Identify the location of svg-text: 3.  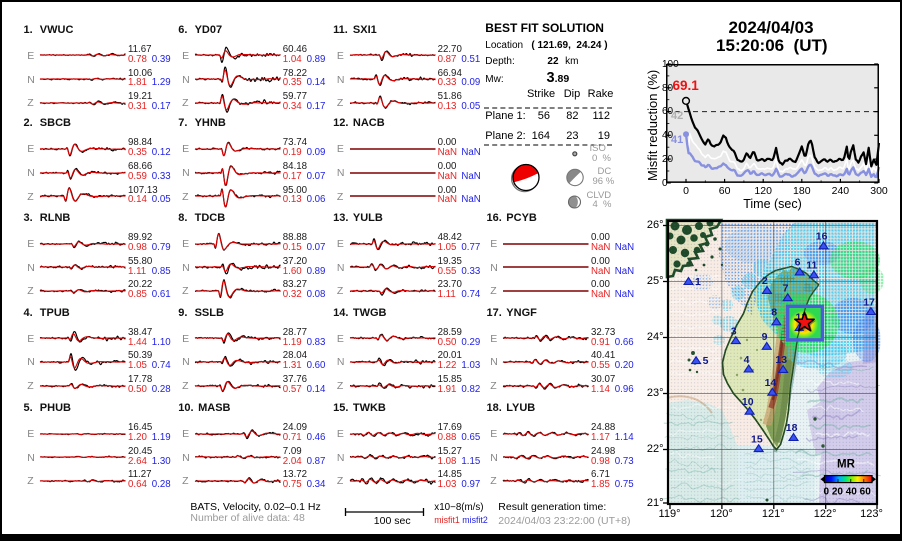
(733, 331).